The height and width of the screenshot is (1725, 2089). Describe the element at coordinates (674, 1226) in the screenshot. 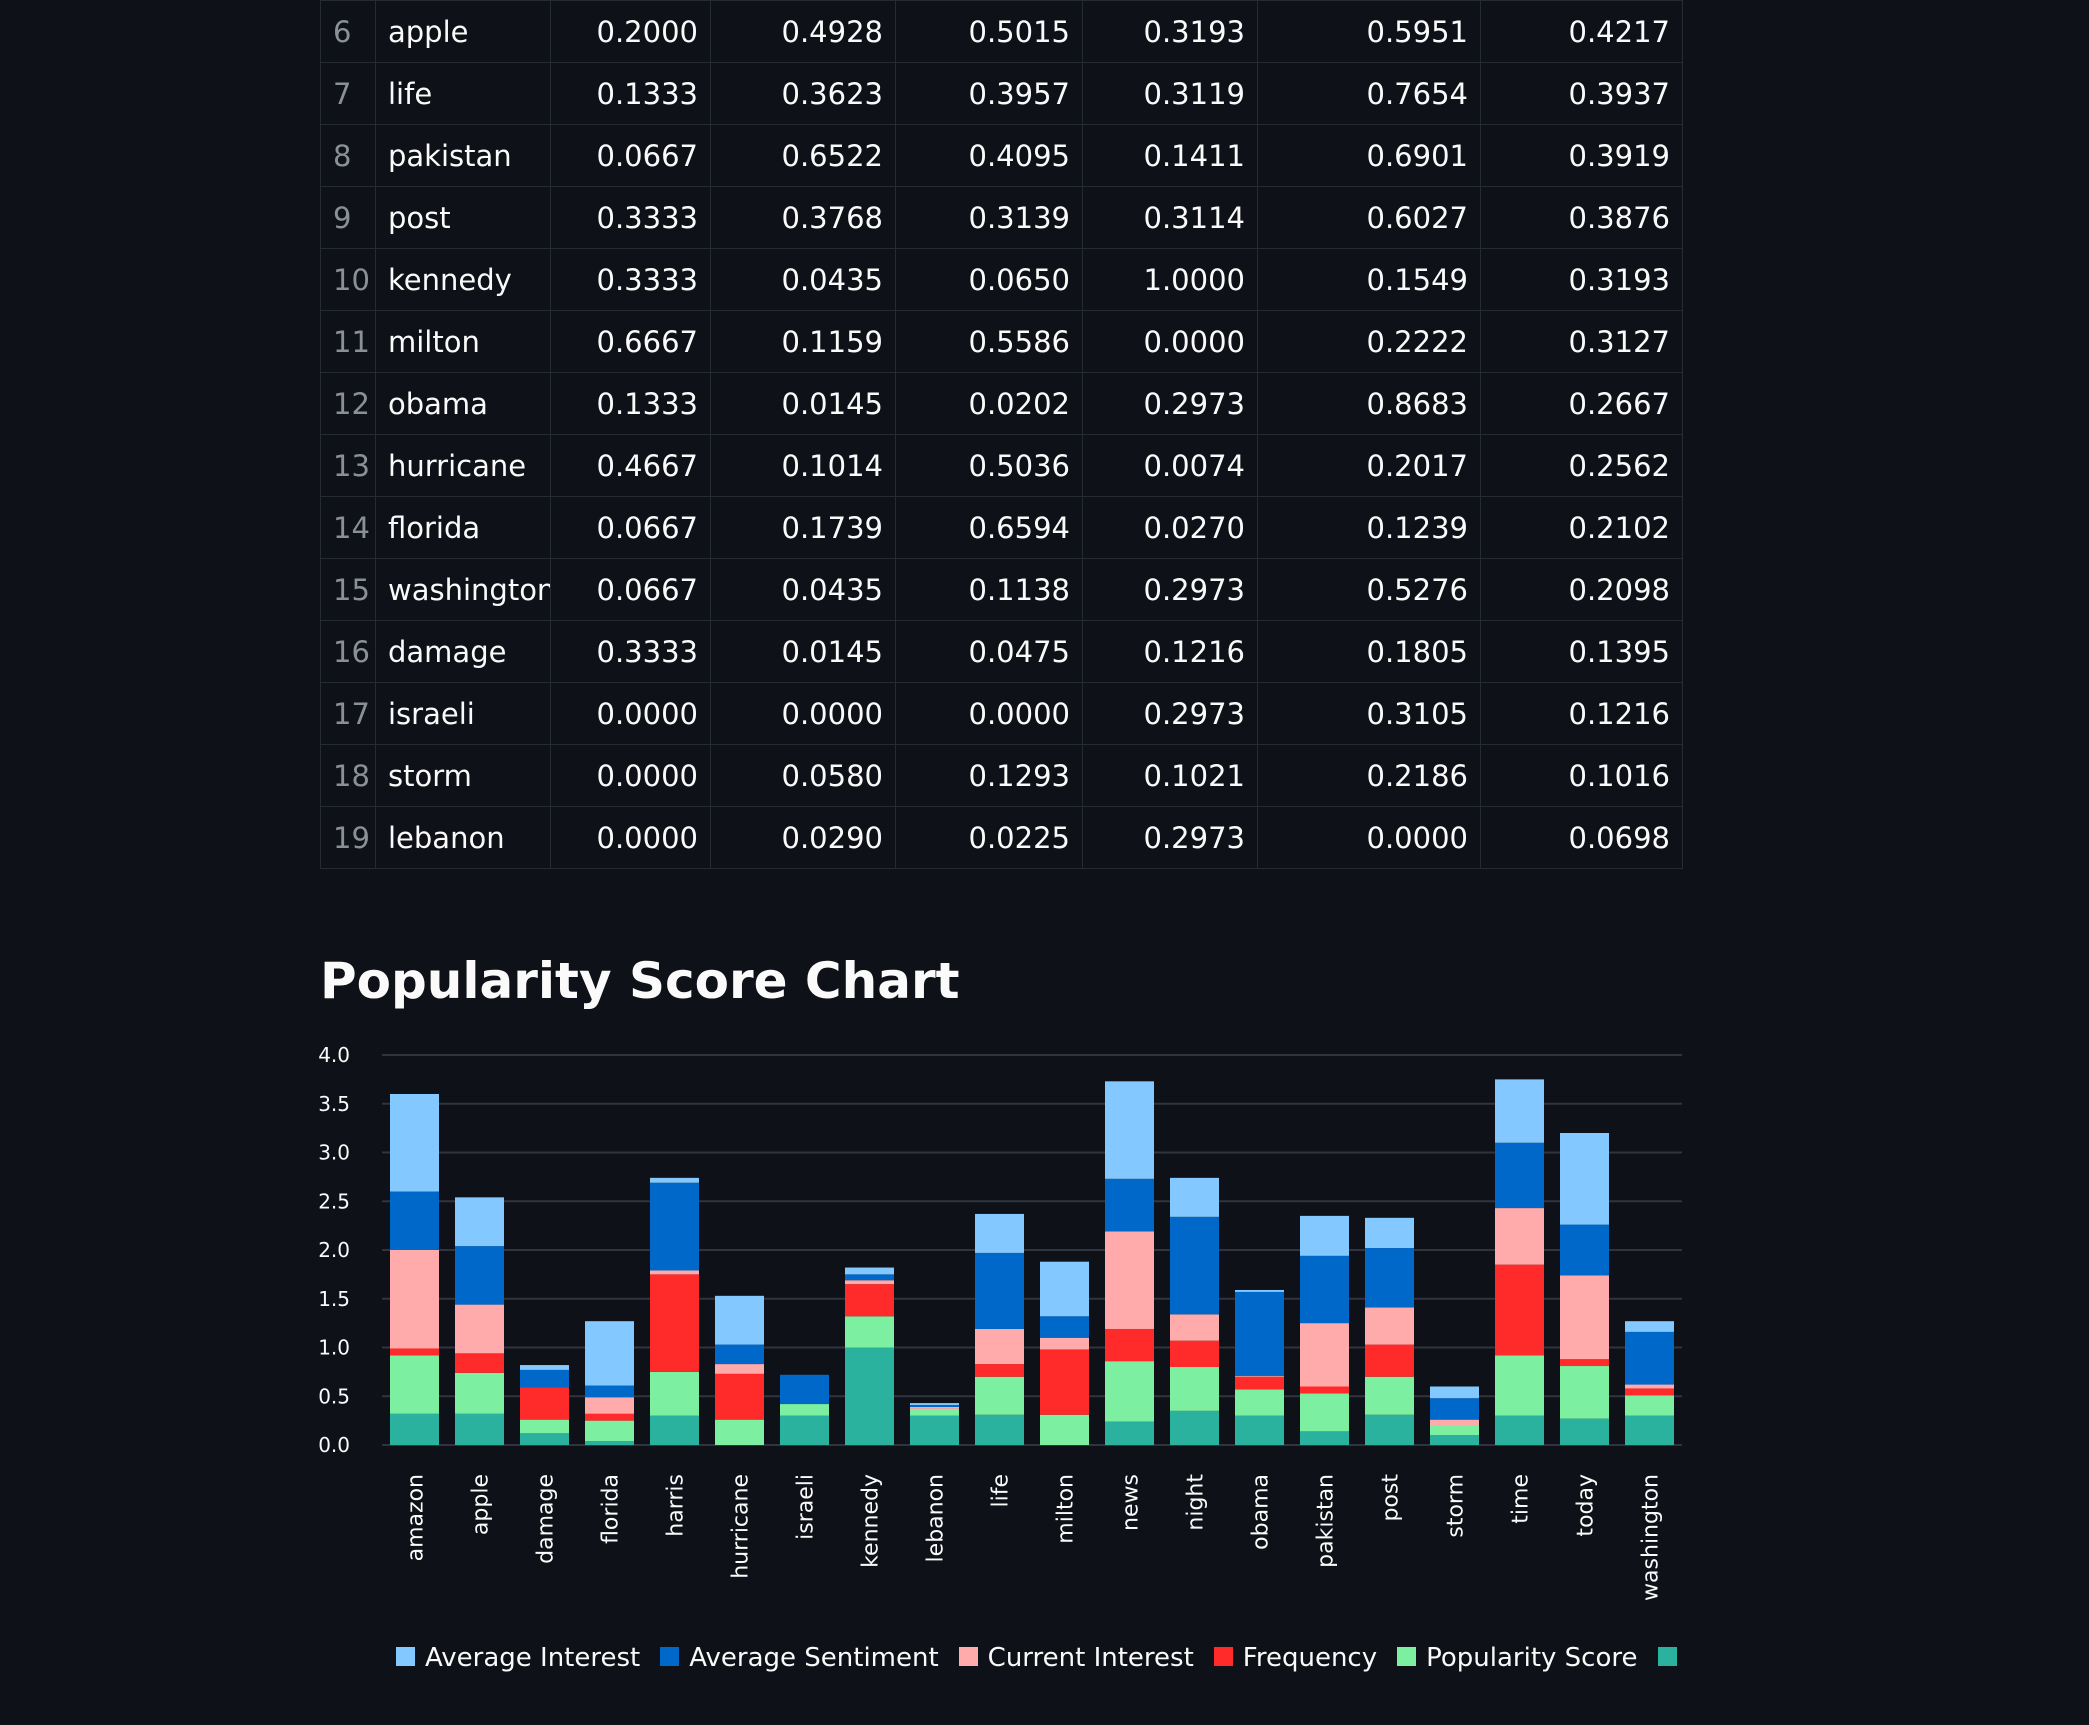

I see `bar-segment-harris-average-sentiment` at that location.